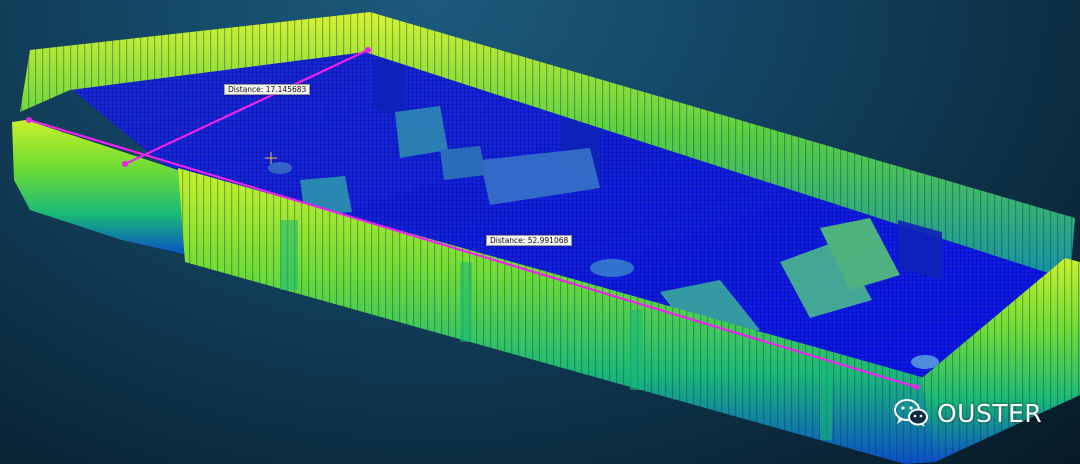  Describe the element at coordinates (989, 413) in the screenshot. I see `brand-name: OUSTER` at that location.